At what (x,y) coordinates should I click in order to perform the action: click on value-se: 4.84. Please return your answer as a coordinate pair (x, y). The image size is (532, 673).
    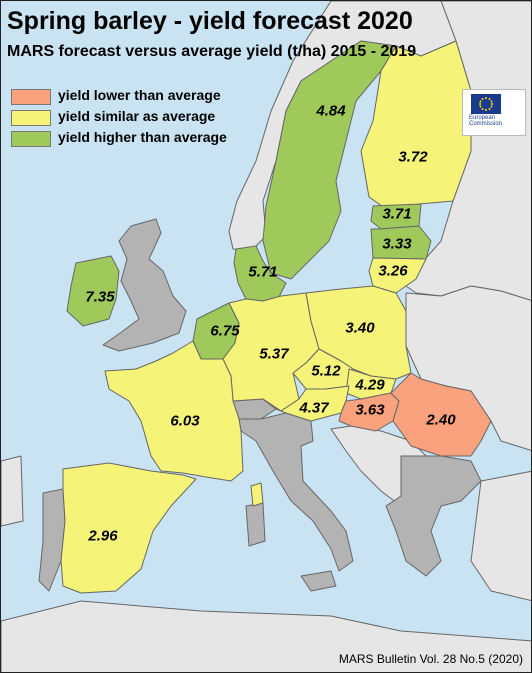
    Looking at the image, I should click on (331, 111).